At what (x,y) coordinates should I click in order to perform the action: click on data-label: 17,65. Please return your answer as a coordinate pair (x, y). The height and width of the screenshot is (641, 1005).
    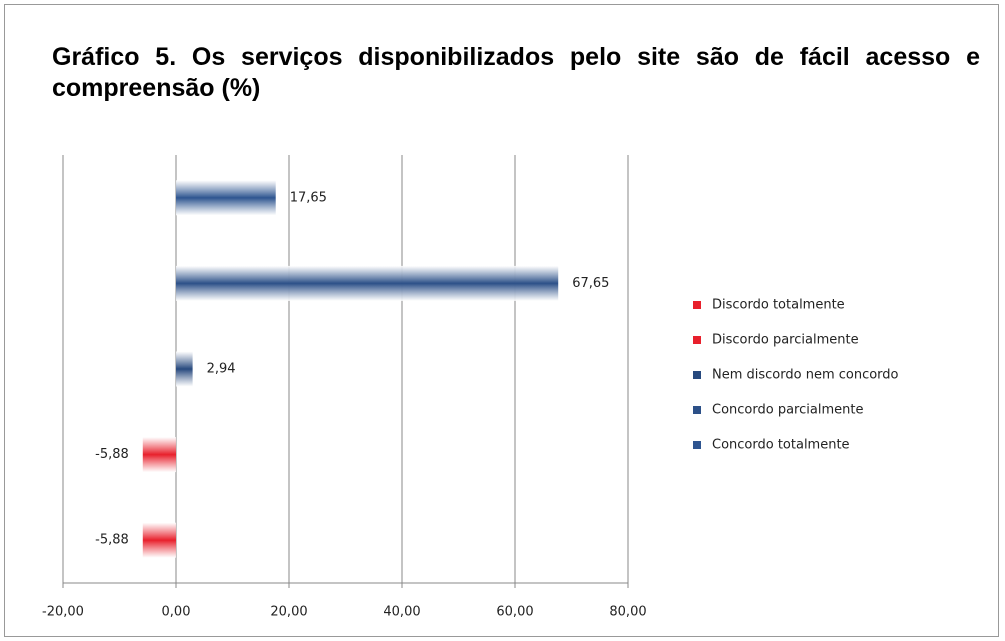
    Looking at the image, I should click on (308, 197).